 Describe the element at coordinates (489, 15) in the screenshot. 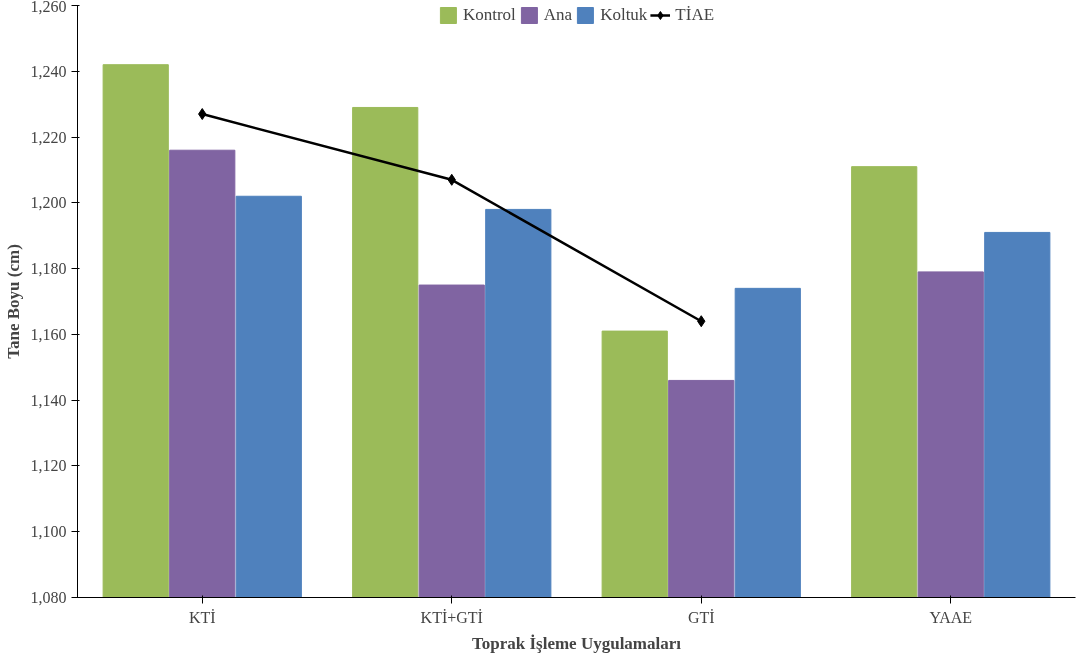

I see `legend-label: Kontrol` at that location.